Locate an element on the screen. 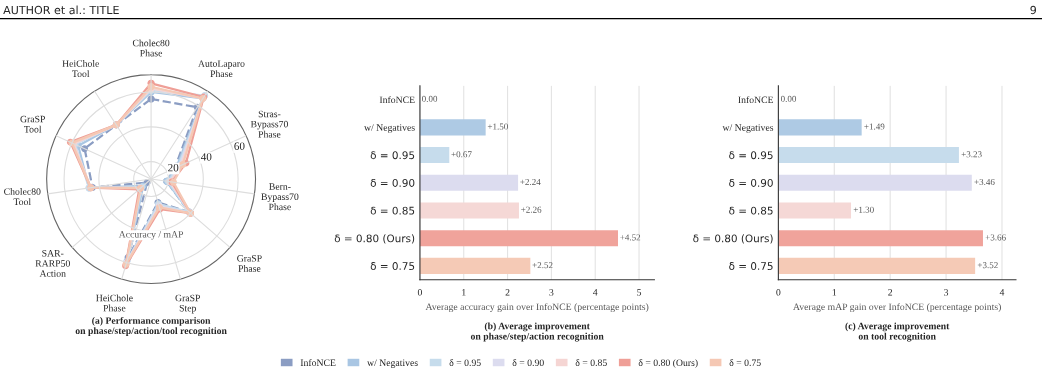 This screenshot has width=1042, height=373. text: AUTHOR et al.: TITLE is located at coordinates (61, 10).